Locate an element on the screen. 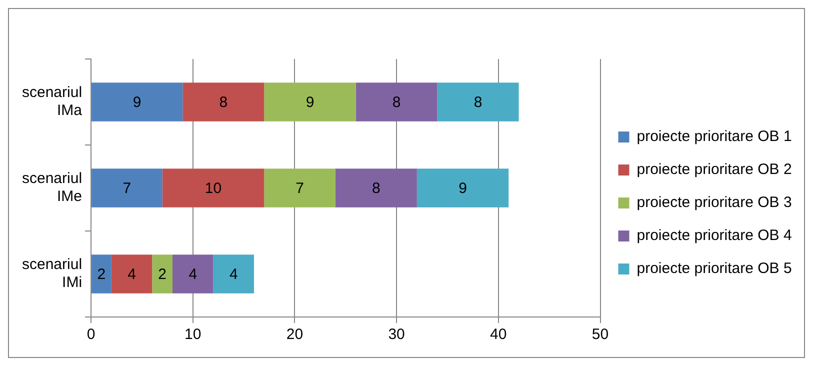 The width and height of the screenshot is (813, 366). x-tick-label: 20 is located at coordinates (295, 335).